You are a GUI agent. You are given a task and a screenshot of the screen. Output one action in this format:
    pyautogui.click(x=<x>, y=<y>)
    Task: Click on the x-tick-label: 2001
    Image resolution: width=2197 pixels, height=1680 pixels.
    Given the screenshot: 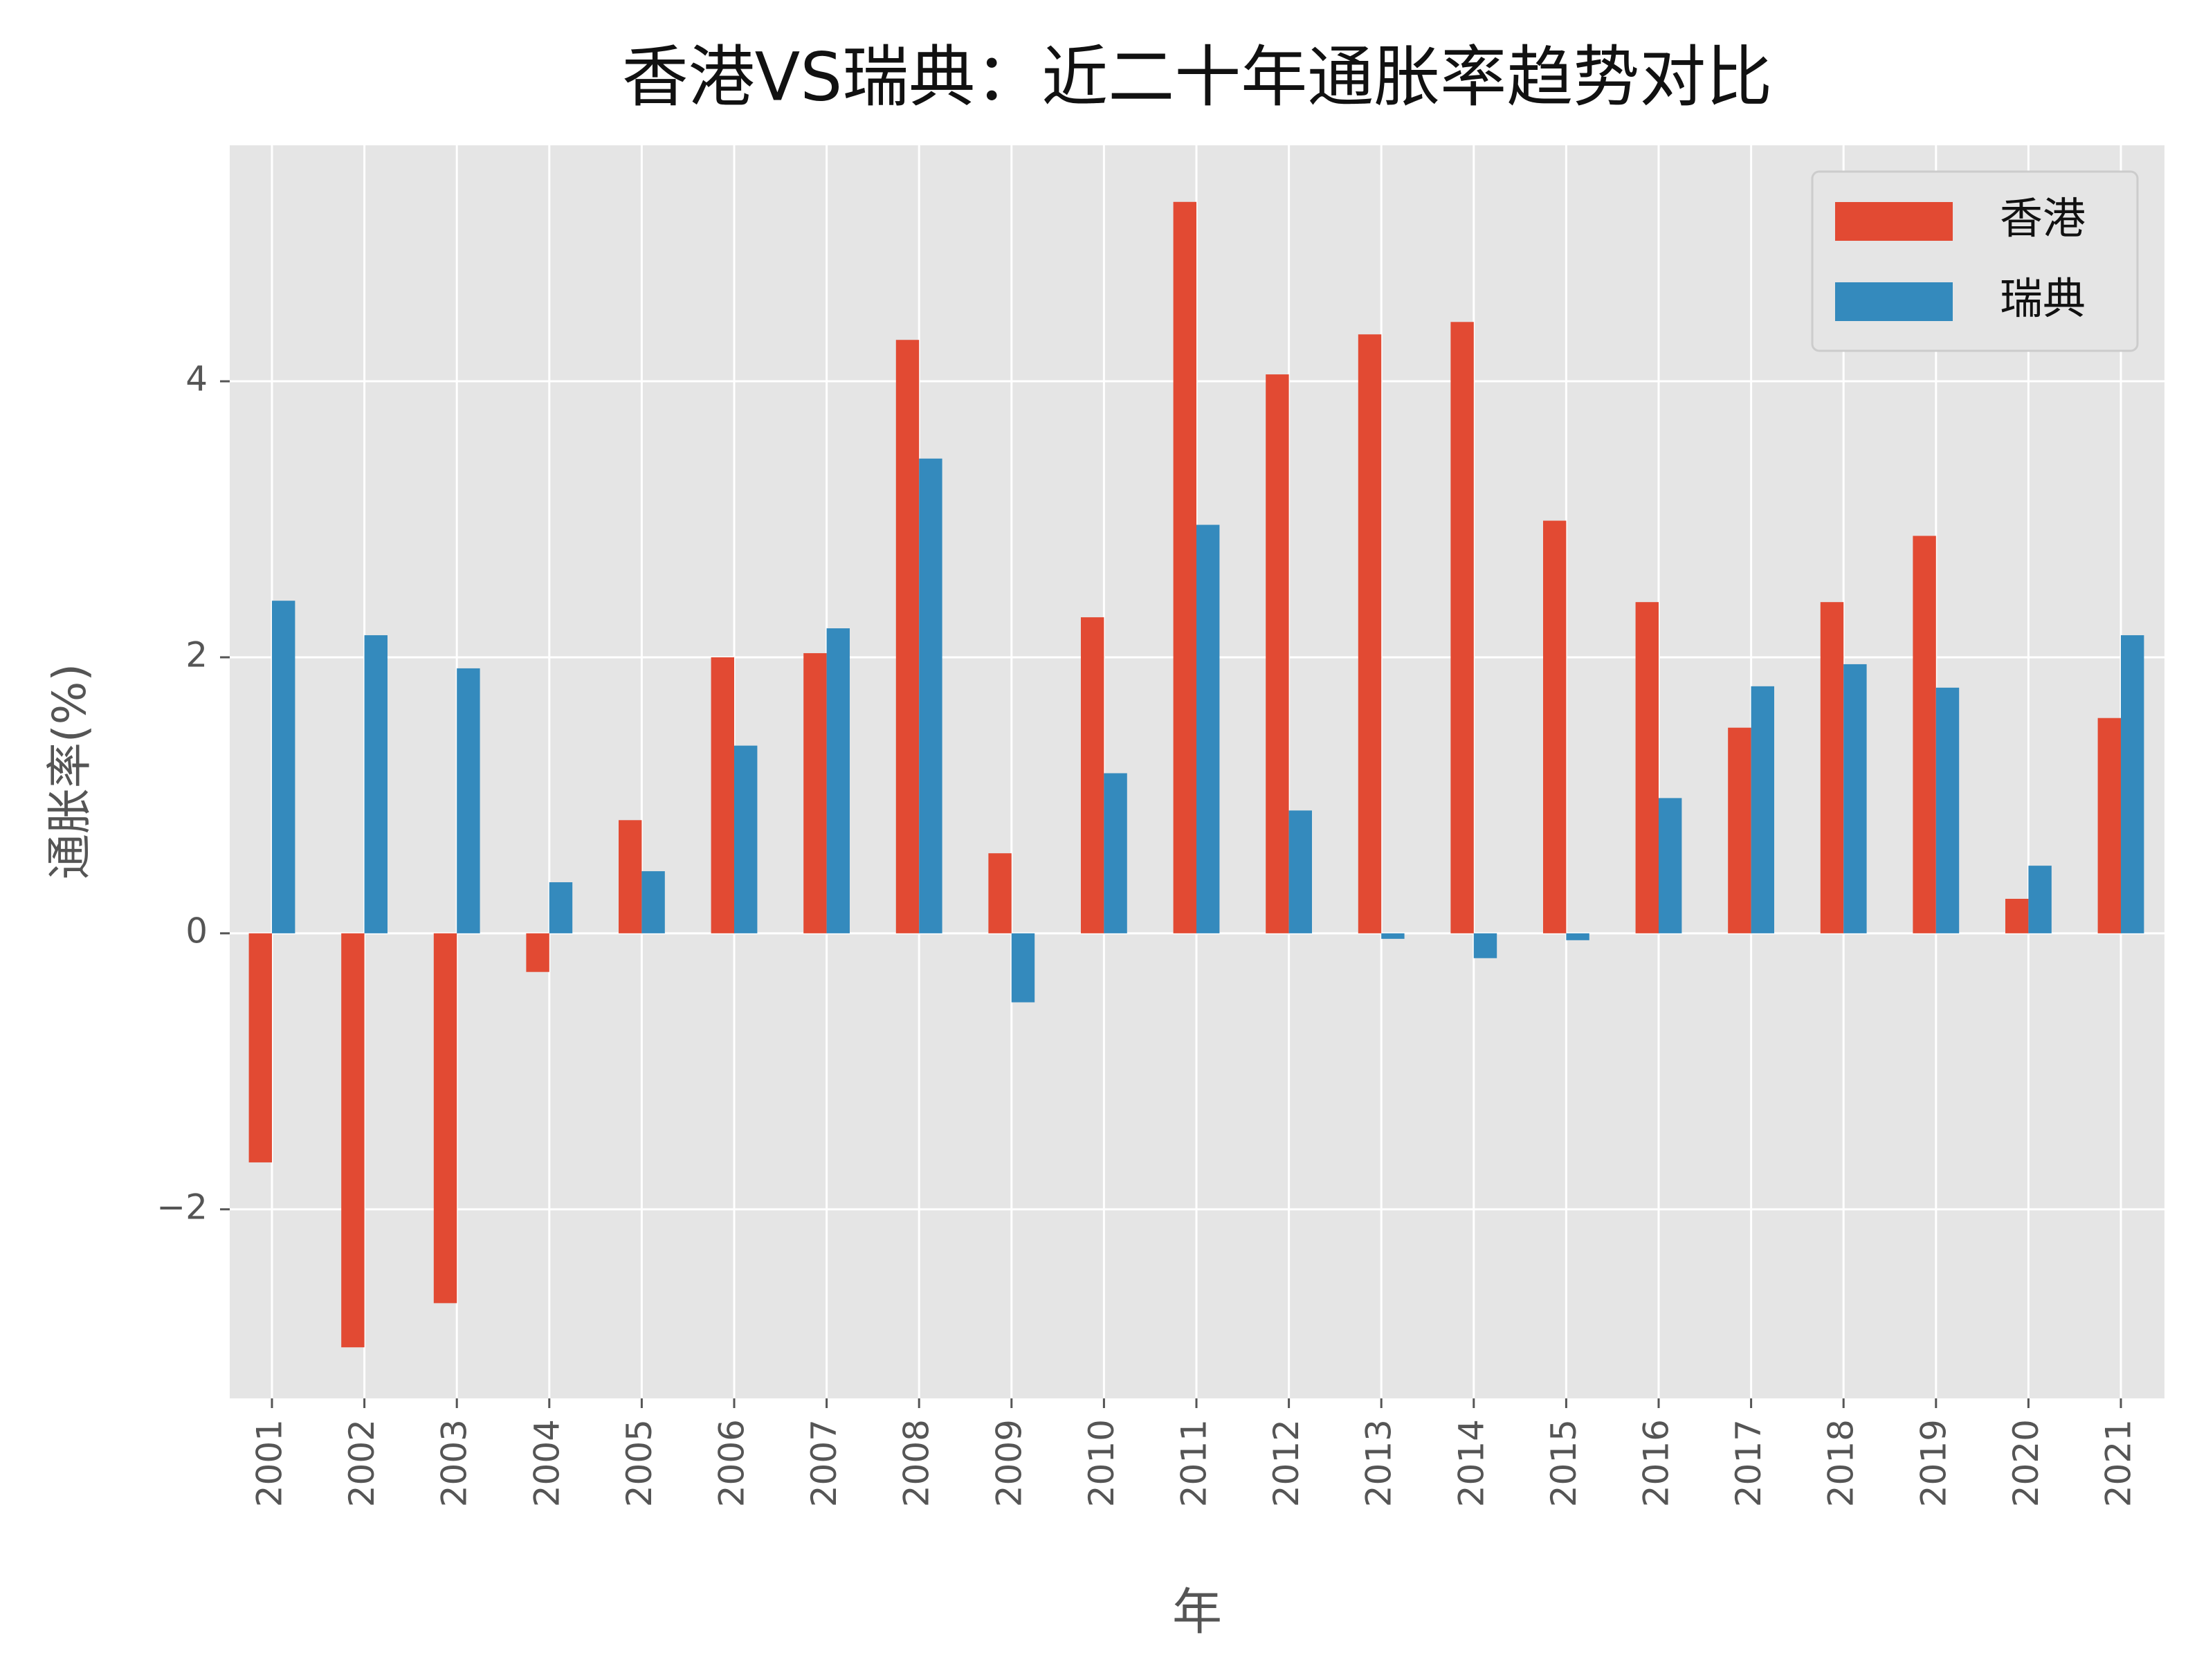 What is the action you would take?
    pyautogui.click(x=270, y=1463)
    